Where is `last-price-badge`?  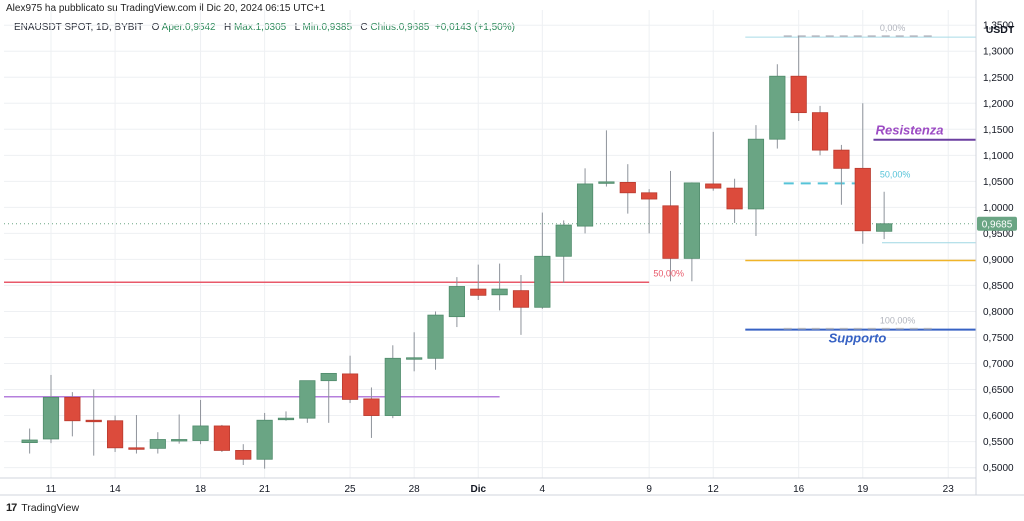 last-price-badge is located at coordinates (997, 223).